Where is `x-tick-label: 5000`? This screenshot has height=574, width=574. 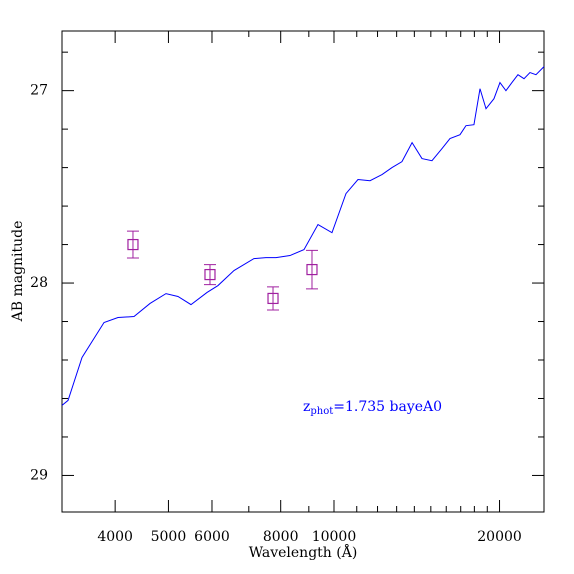
x-tick-label: 5000 is located at coordinates (169, 537).